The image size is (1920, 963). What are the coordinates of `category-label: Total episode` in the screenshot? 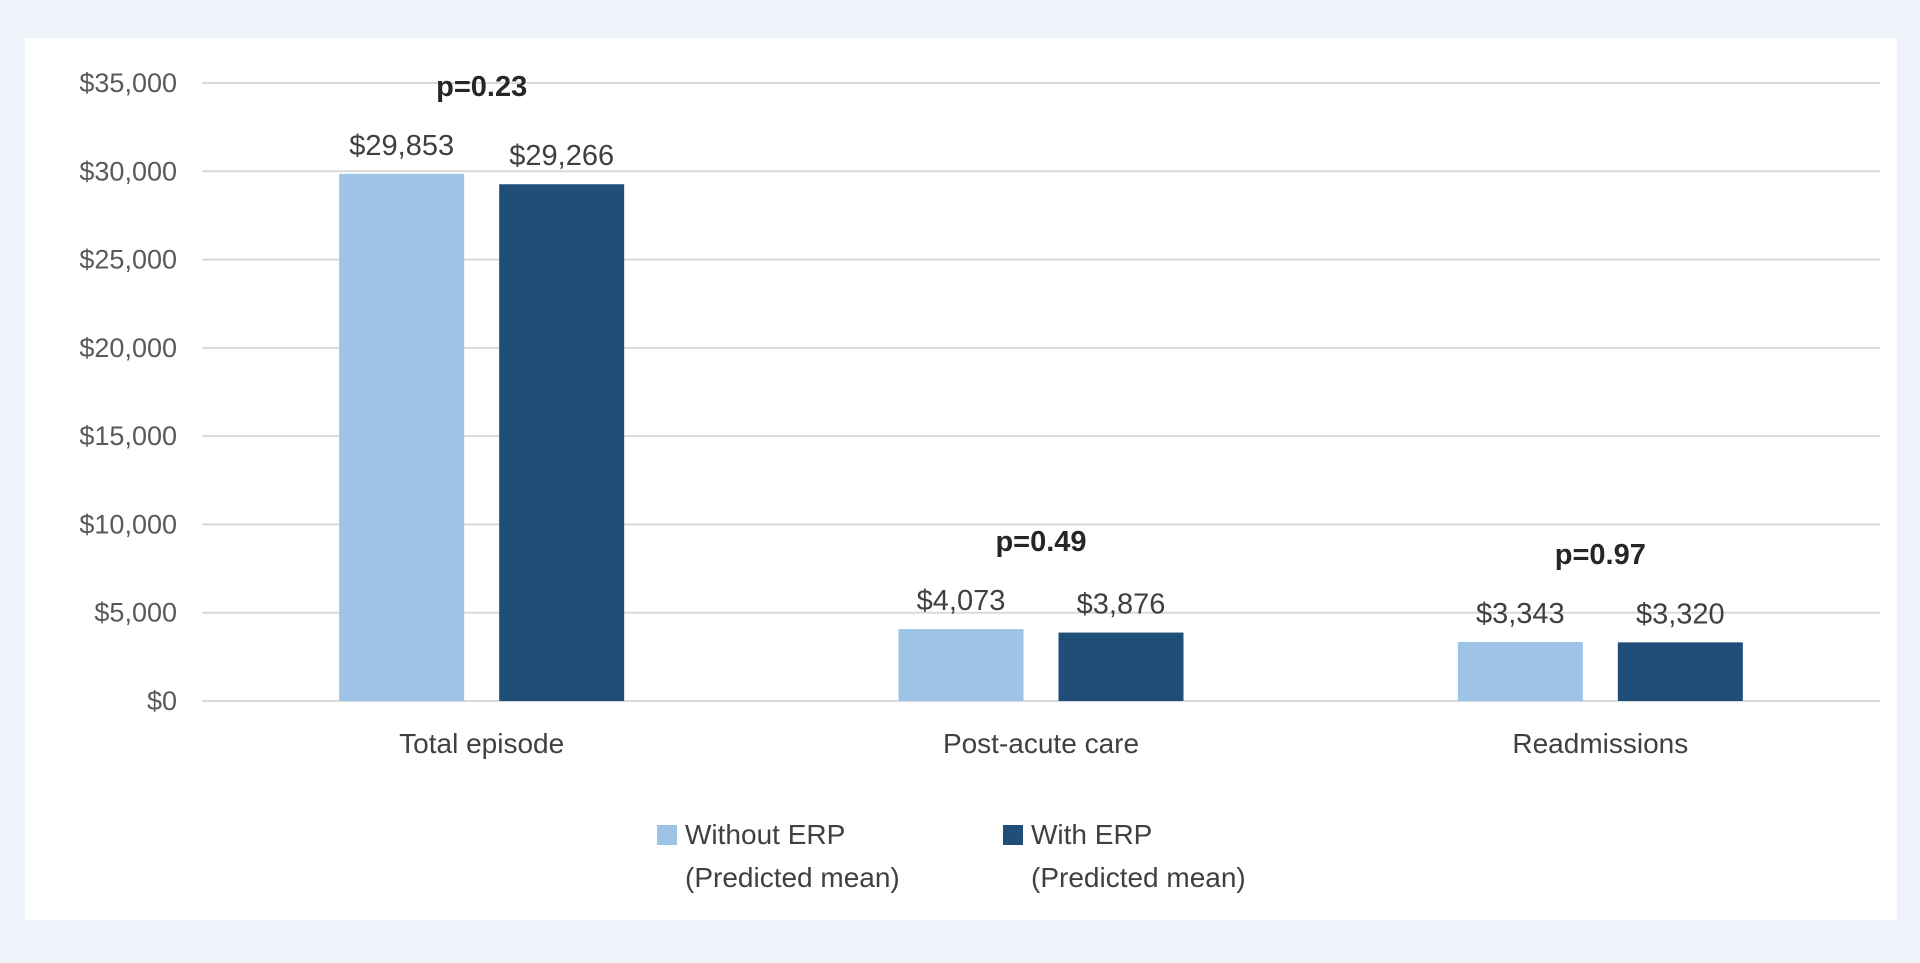 It's located at (481, 743).